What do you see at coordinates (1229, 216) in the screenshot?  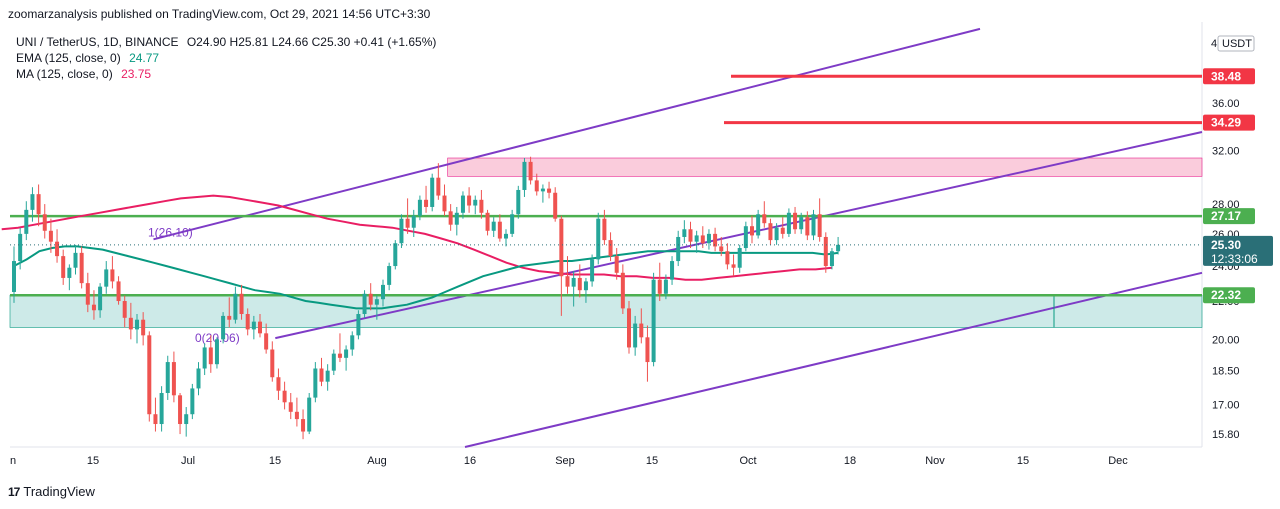 I see `price-tag-27.17` at bounding box center [1229, 216].